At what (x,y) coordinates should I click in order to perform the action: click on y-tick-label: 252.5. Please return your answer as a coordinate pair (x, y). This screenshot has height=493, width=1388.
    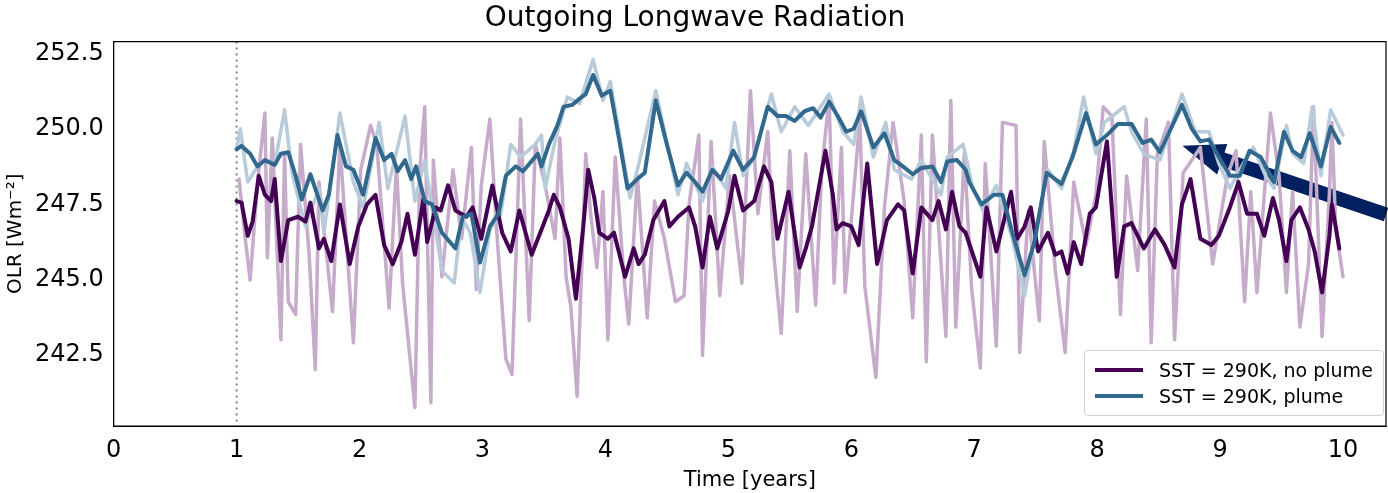
    Looking at the image, I should click on (69, 51).